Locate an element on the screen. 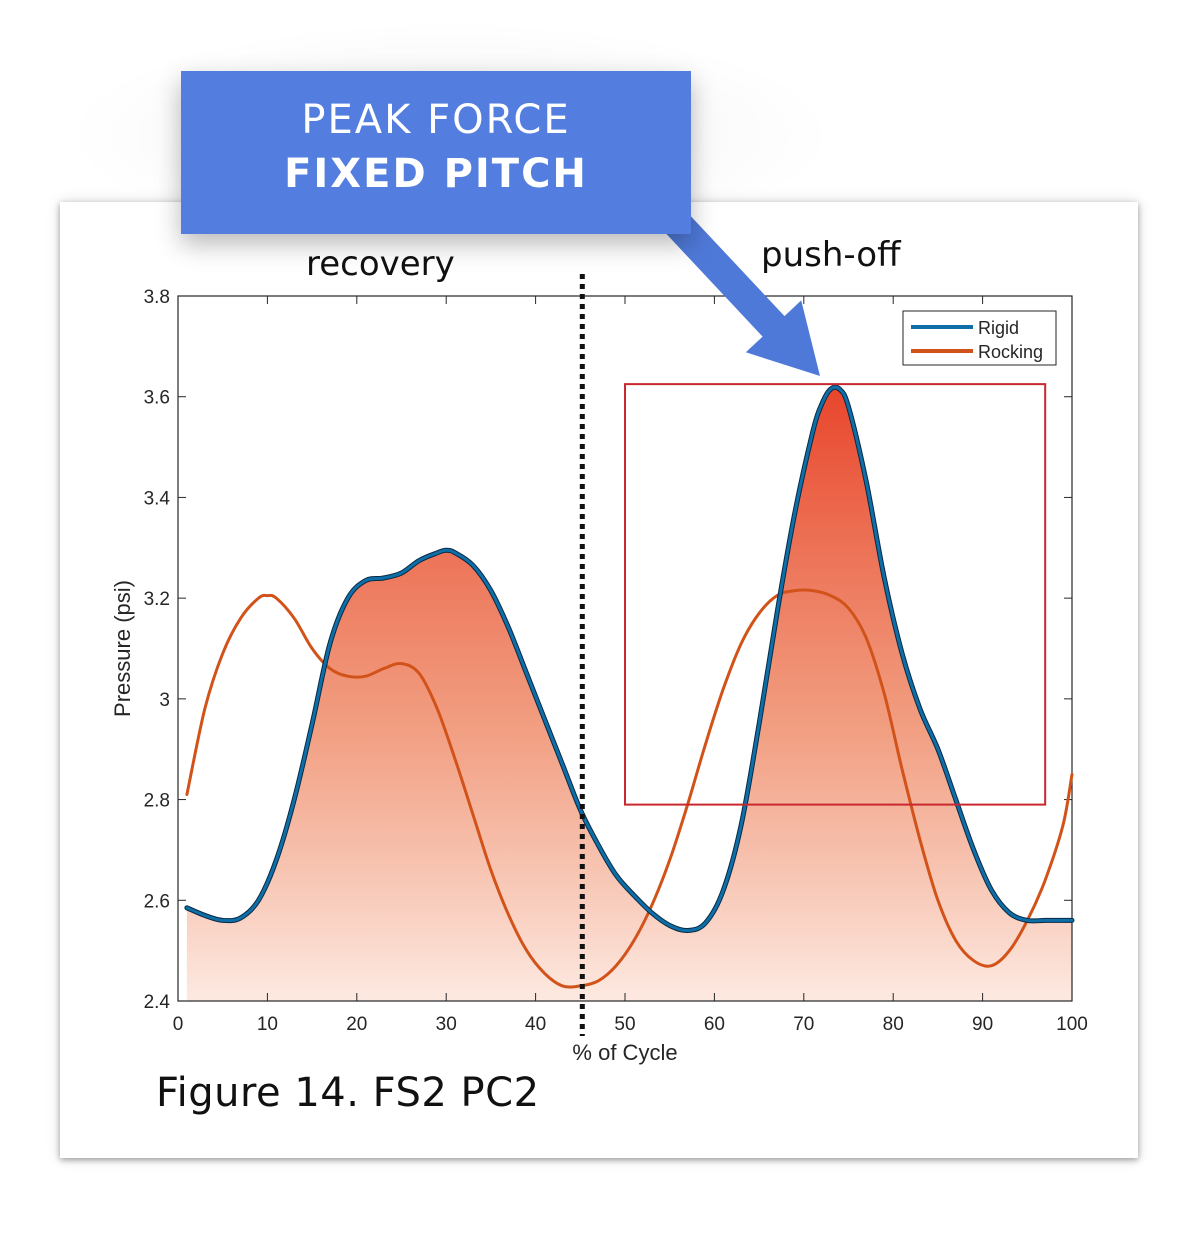 This screenshot has width=1200, height=1240. legend-label-rigid: Rigid is located at coordinates (998, 328).